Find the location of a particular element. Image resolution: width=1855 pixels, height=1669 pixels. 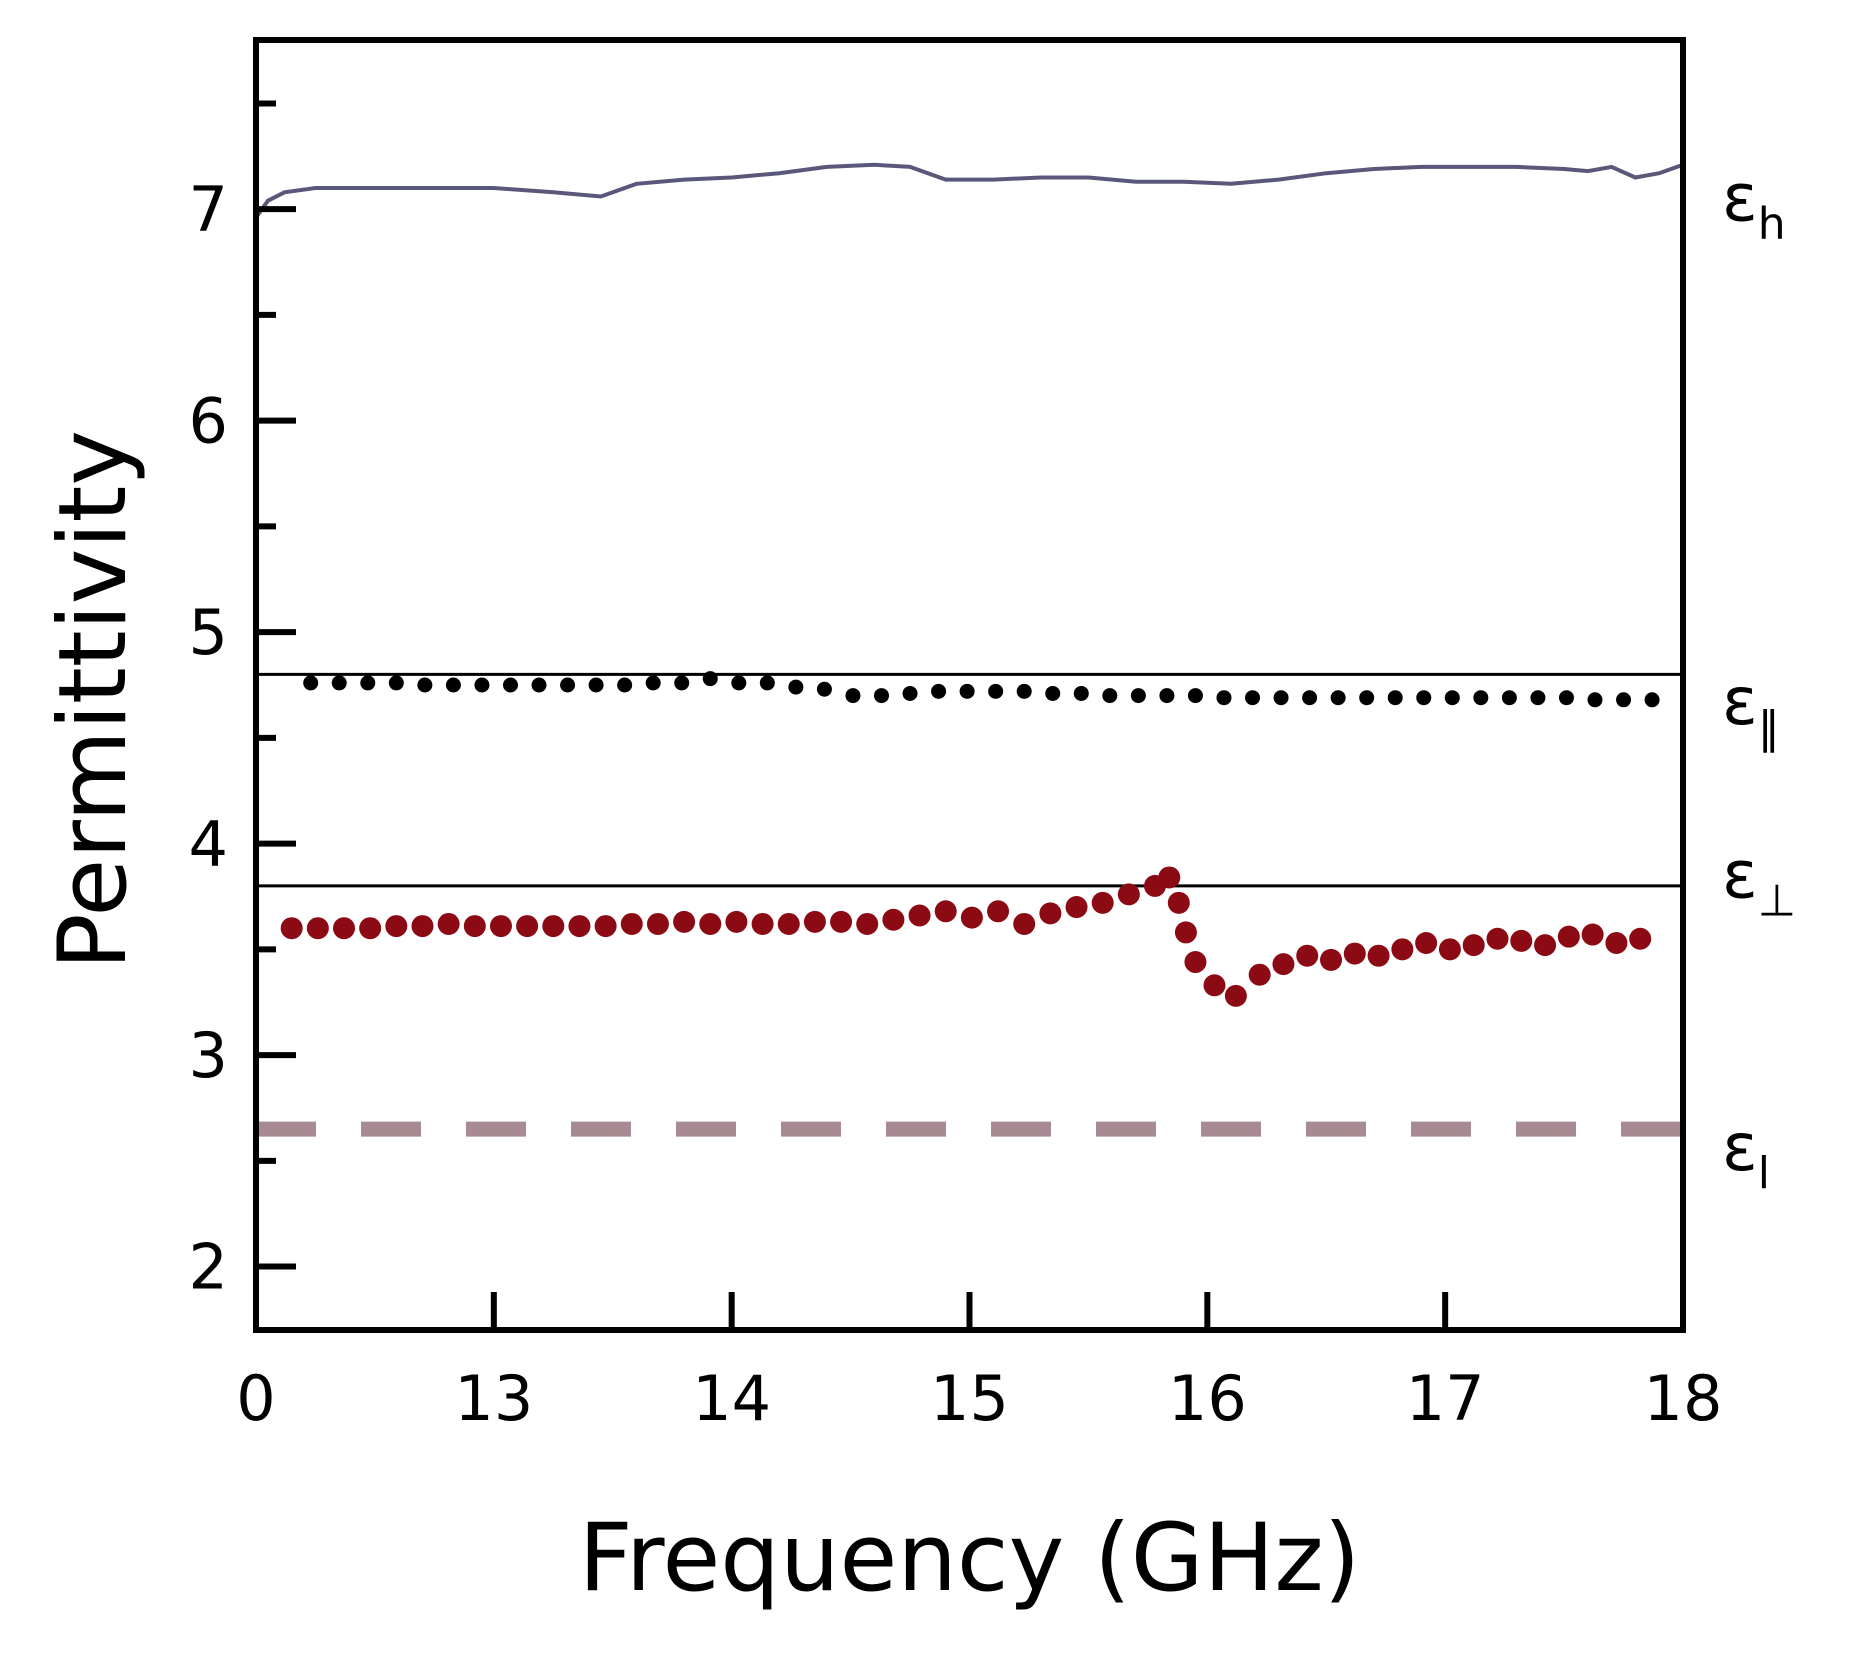

y-tick-label: 2 is located at coordinates (208, 1267).